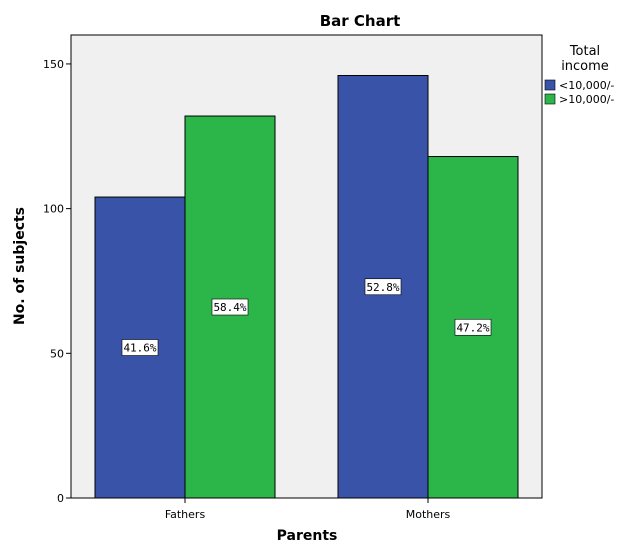 The width and height of the screenshot is (627, 544). I want to click on chart-title: Bar Chart, so click(360, 21).